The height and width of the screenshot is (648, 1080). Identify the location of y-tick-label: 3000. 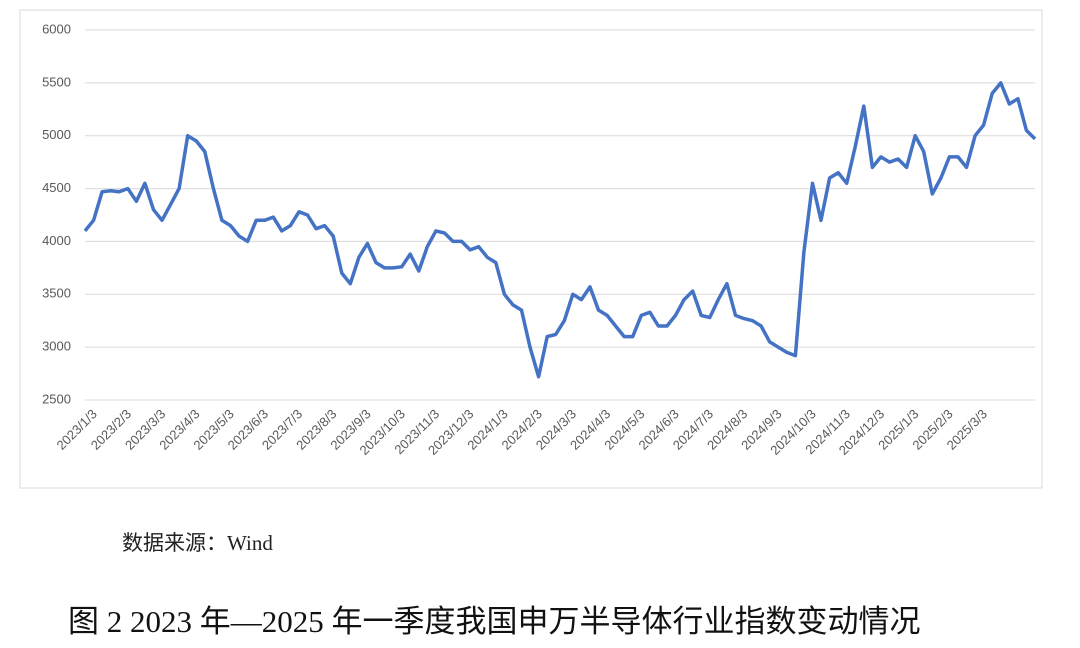
(56, 346).